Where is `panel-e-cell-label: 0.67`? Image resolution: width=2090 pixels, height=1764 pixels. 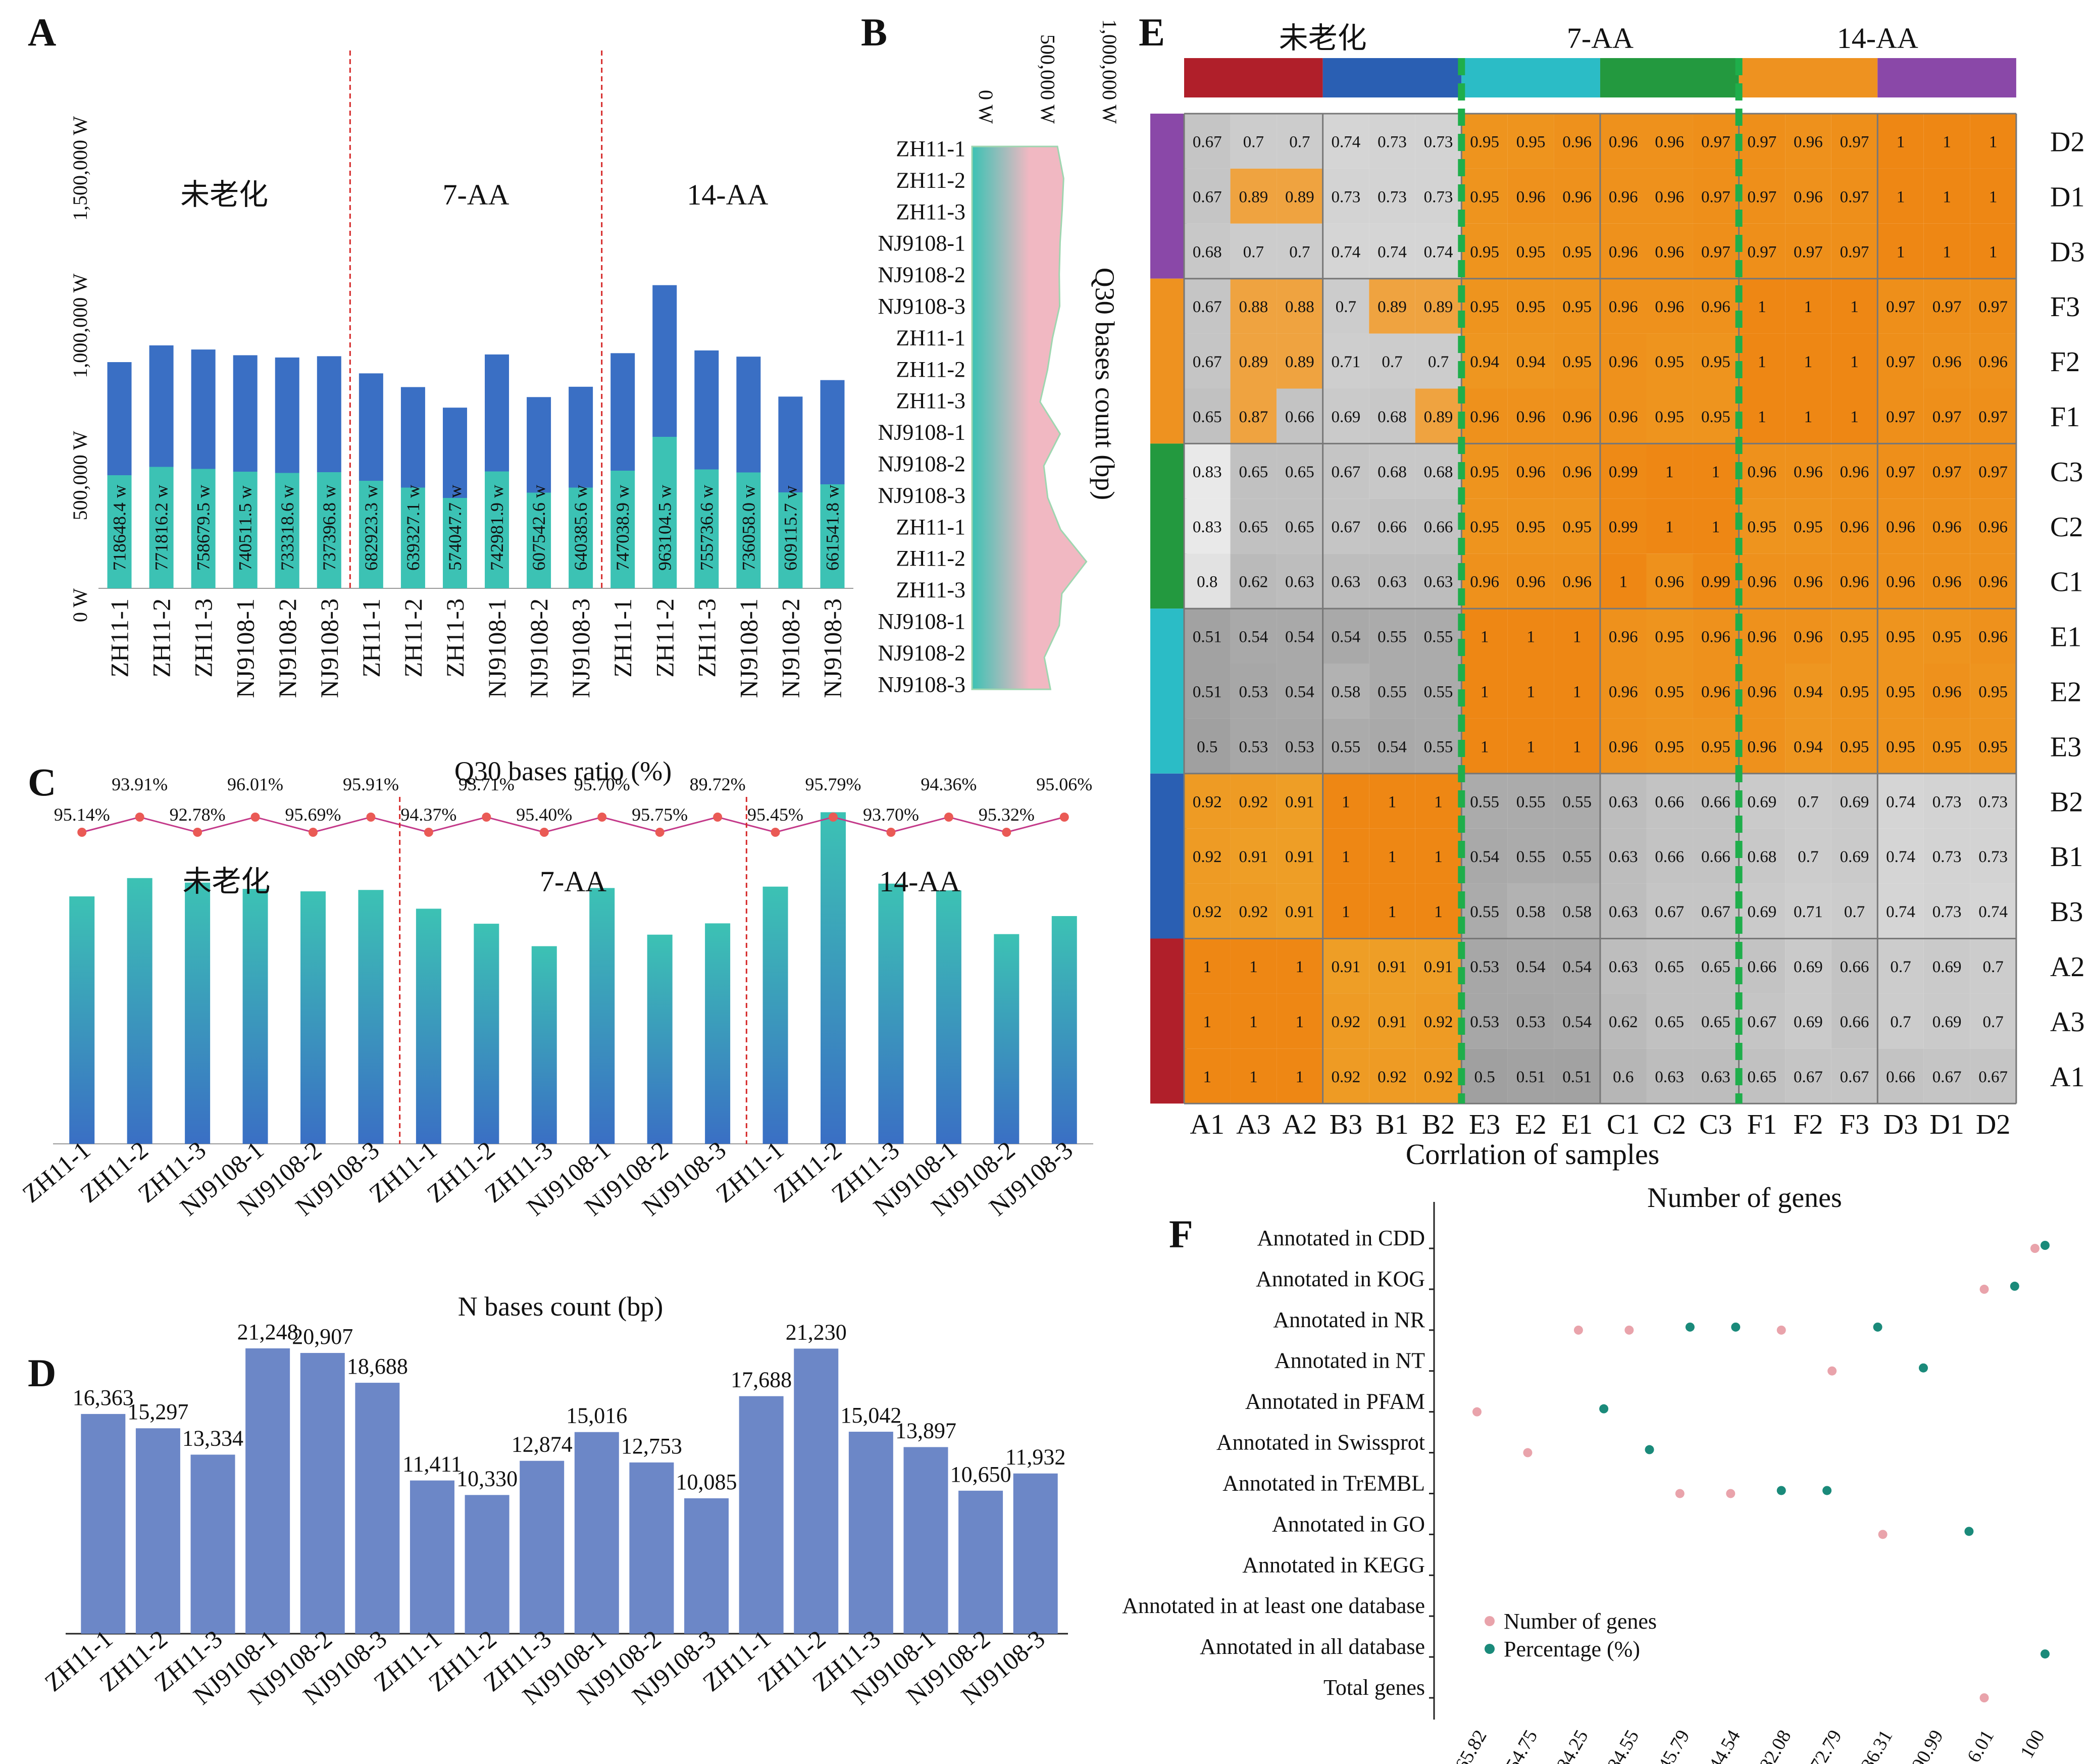
panel-e-cell-label: 0.67 is located at coordinates (1347, 472).